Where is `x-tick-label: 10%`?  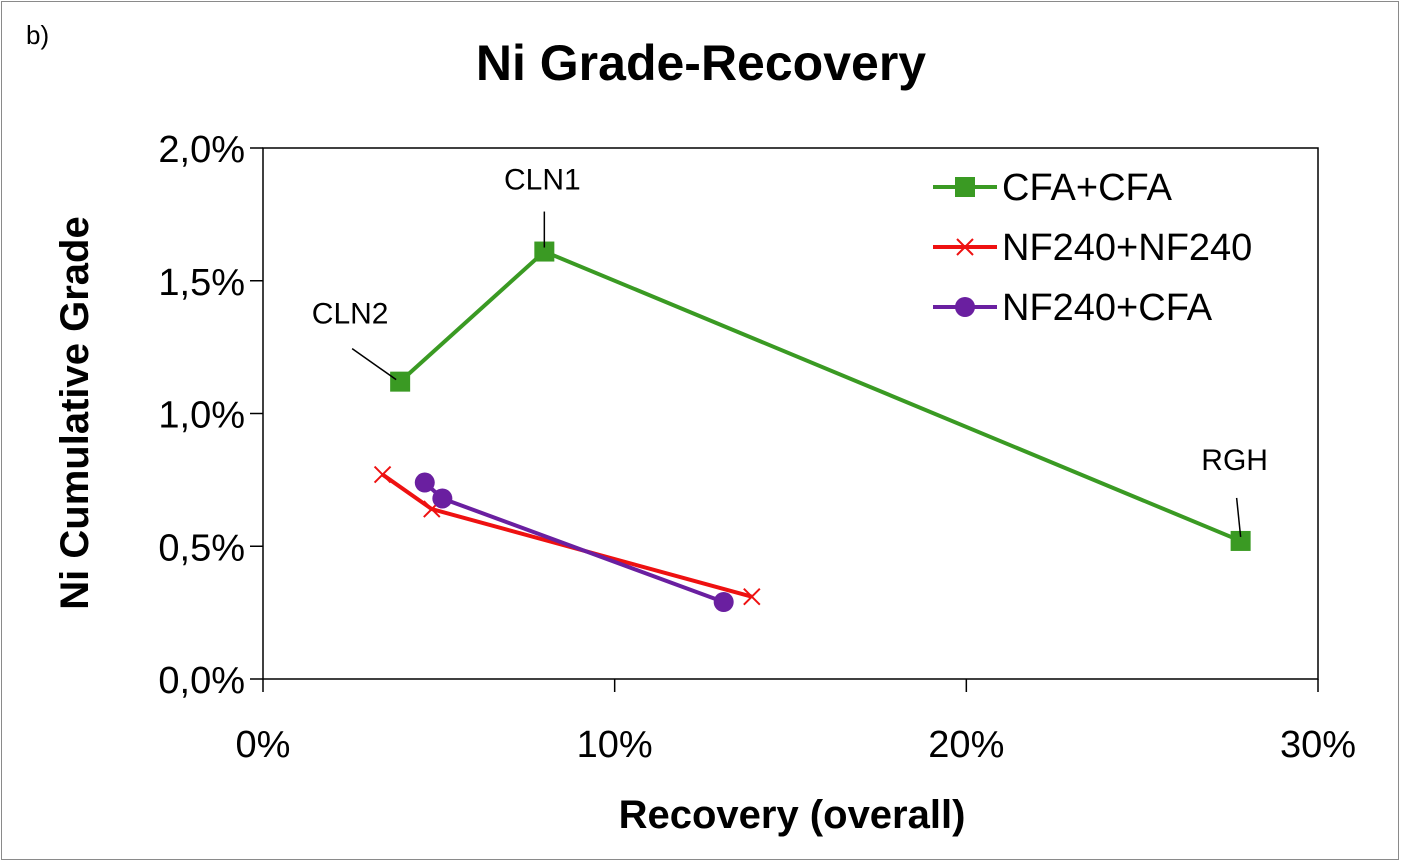 x-tick-label: 10% is located at coordinates (615, 745).